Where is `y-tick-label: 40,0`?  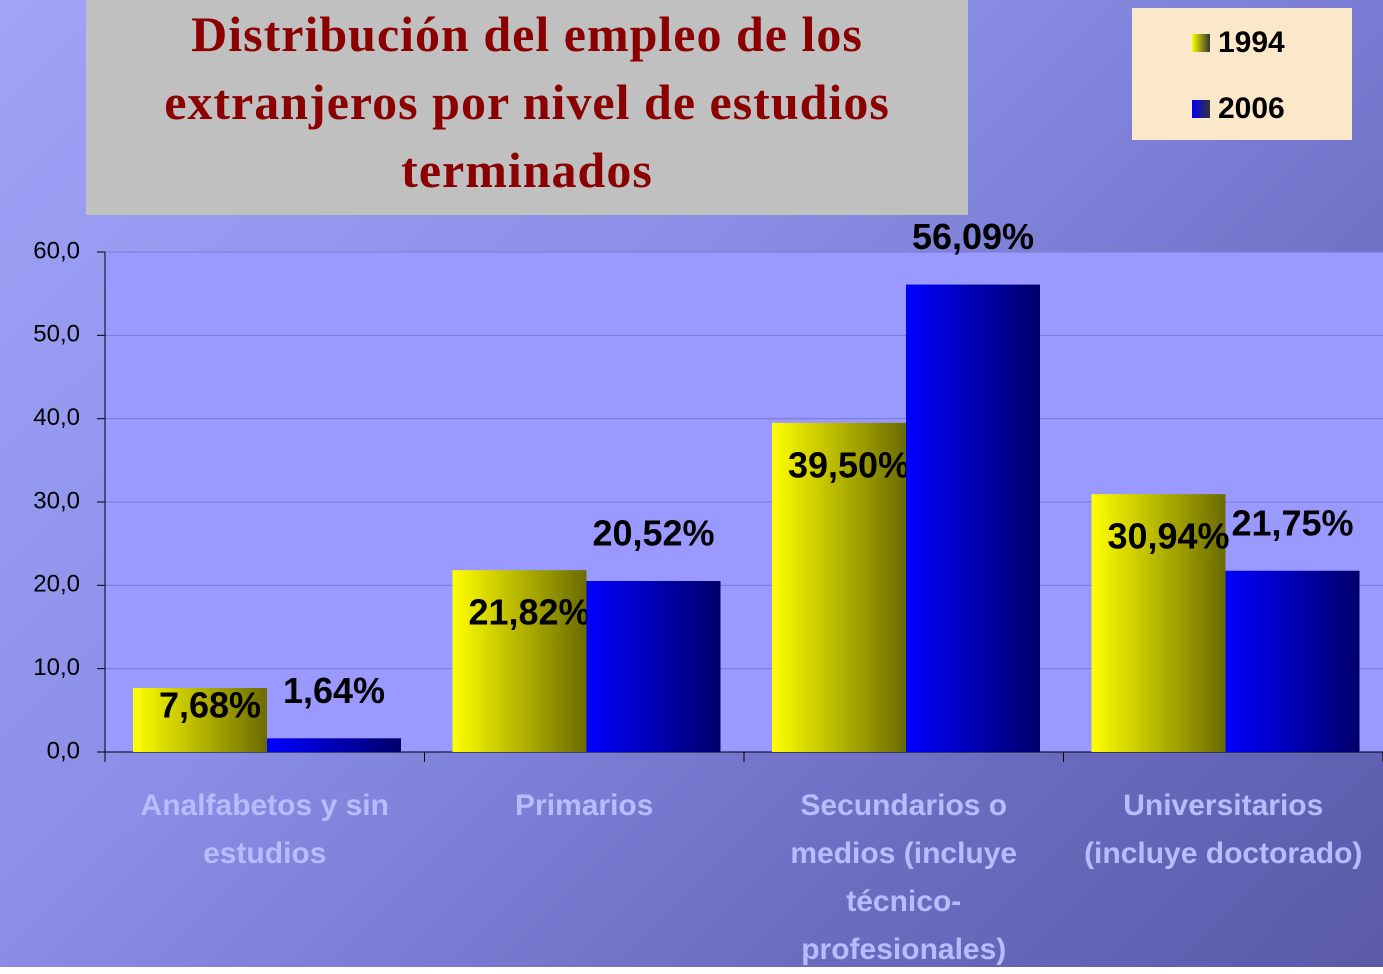 y-tick-label: 40,0 is located at coordinates (56, 417).